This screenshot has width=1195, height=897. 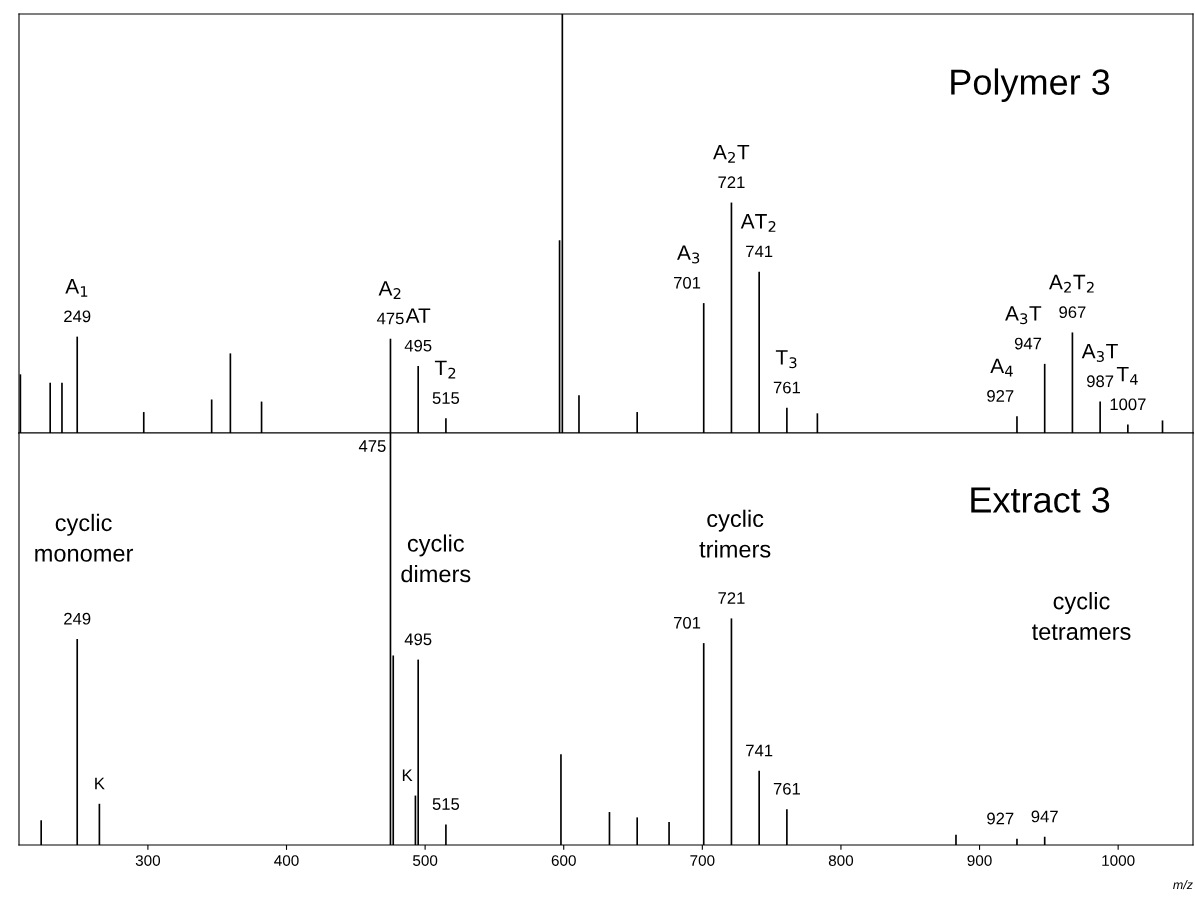 What do you see at coordinates (286, 860) in the screenshot?
I see `x-tick-label: 400` at bounding box center [286, 860].